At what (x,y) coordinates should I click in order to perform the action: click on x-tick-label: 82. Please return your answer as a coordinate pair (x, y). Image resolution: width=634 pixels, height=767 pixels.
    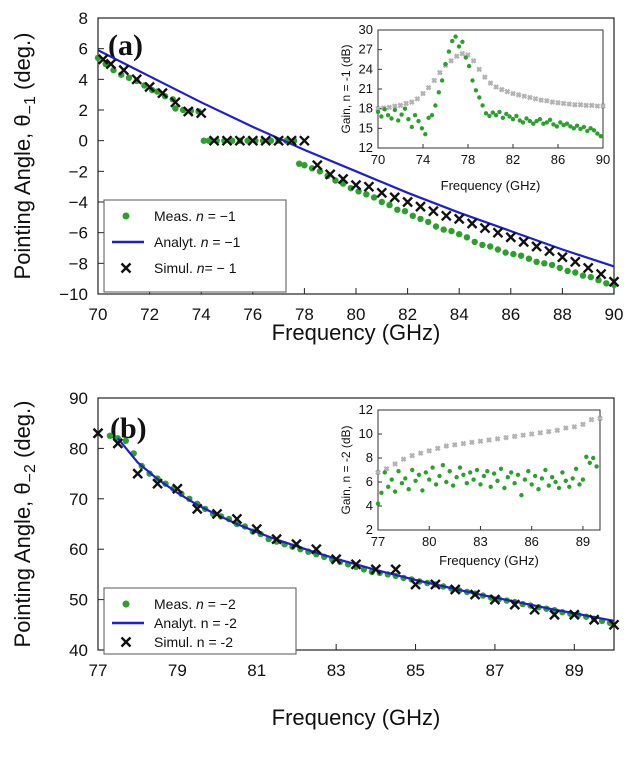
    Looking at the image, I should click on (407, 314).